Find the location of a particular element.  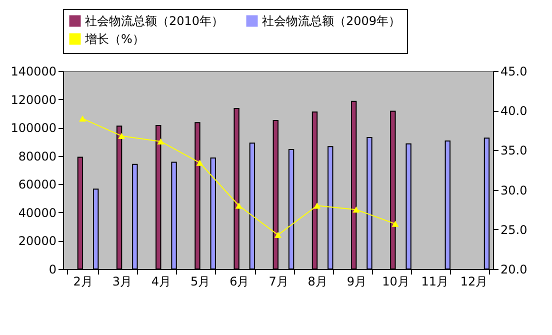

x-tick-label: 7月 is located at coordinates (278, 281).